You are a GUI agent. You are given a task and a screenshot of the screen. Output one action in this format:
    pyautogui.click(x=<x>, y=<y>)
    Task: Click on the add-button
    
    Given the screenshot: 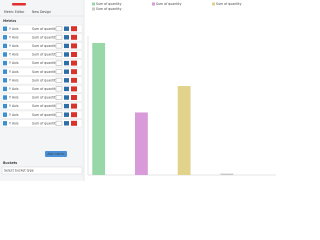 What is the action you would take?
    pyautogui.click(x=56, y=154)
    